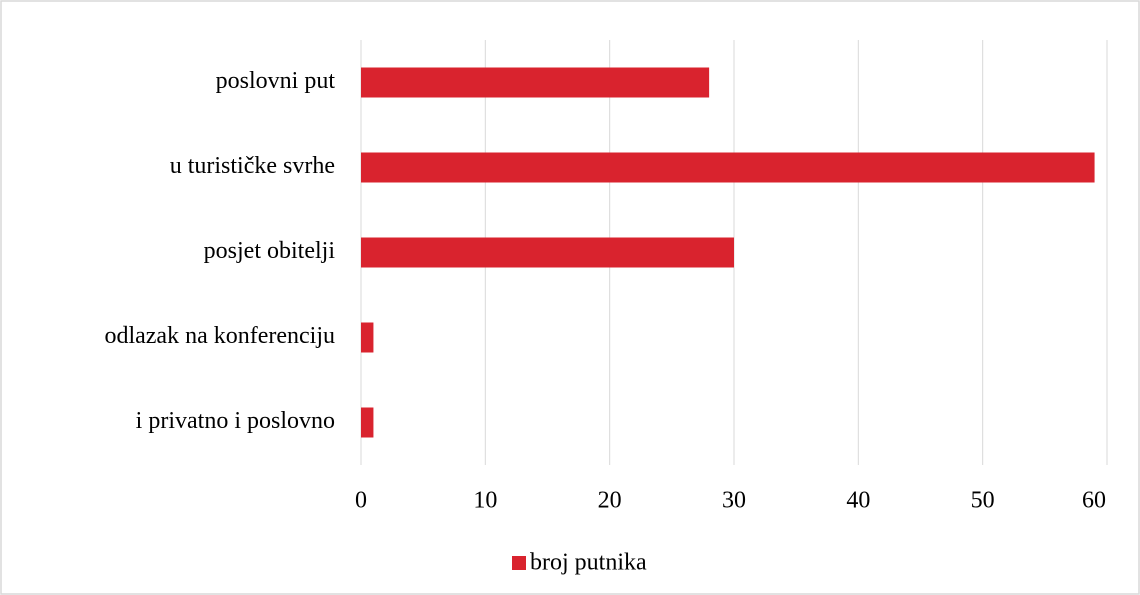 This screenshot has height=595, width=1140. I want to click on y-tick-label: odlazak na konferenciju, so click(219, 336).